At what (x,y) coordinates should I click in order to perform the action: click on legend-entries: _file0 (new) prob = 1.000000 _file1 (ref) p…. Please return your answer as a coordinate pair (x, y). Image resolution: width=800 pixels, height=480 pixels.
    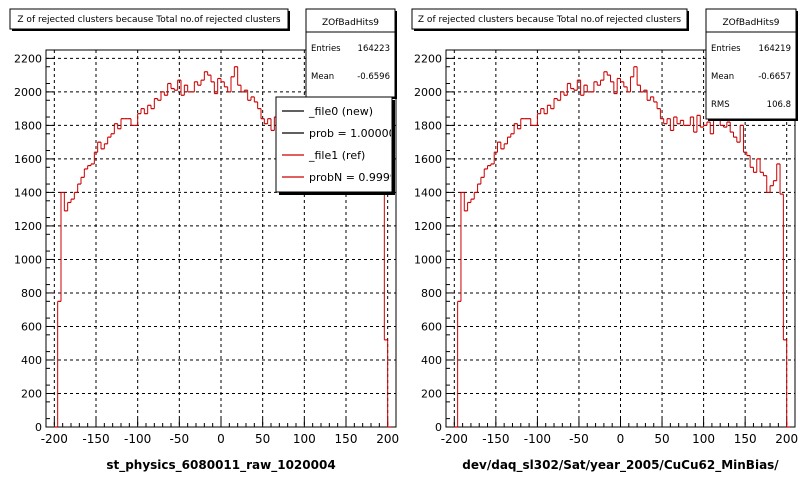
    Looking at the image, I should click on (346, 144).